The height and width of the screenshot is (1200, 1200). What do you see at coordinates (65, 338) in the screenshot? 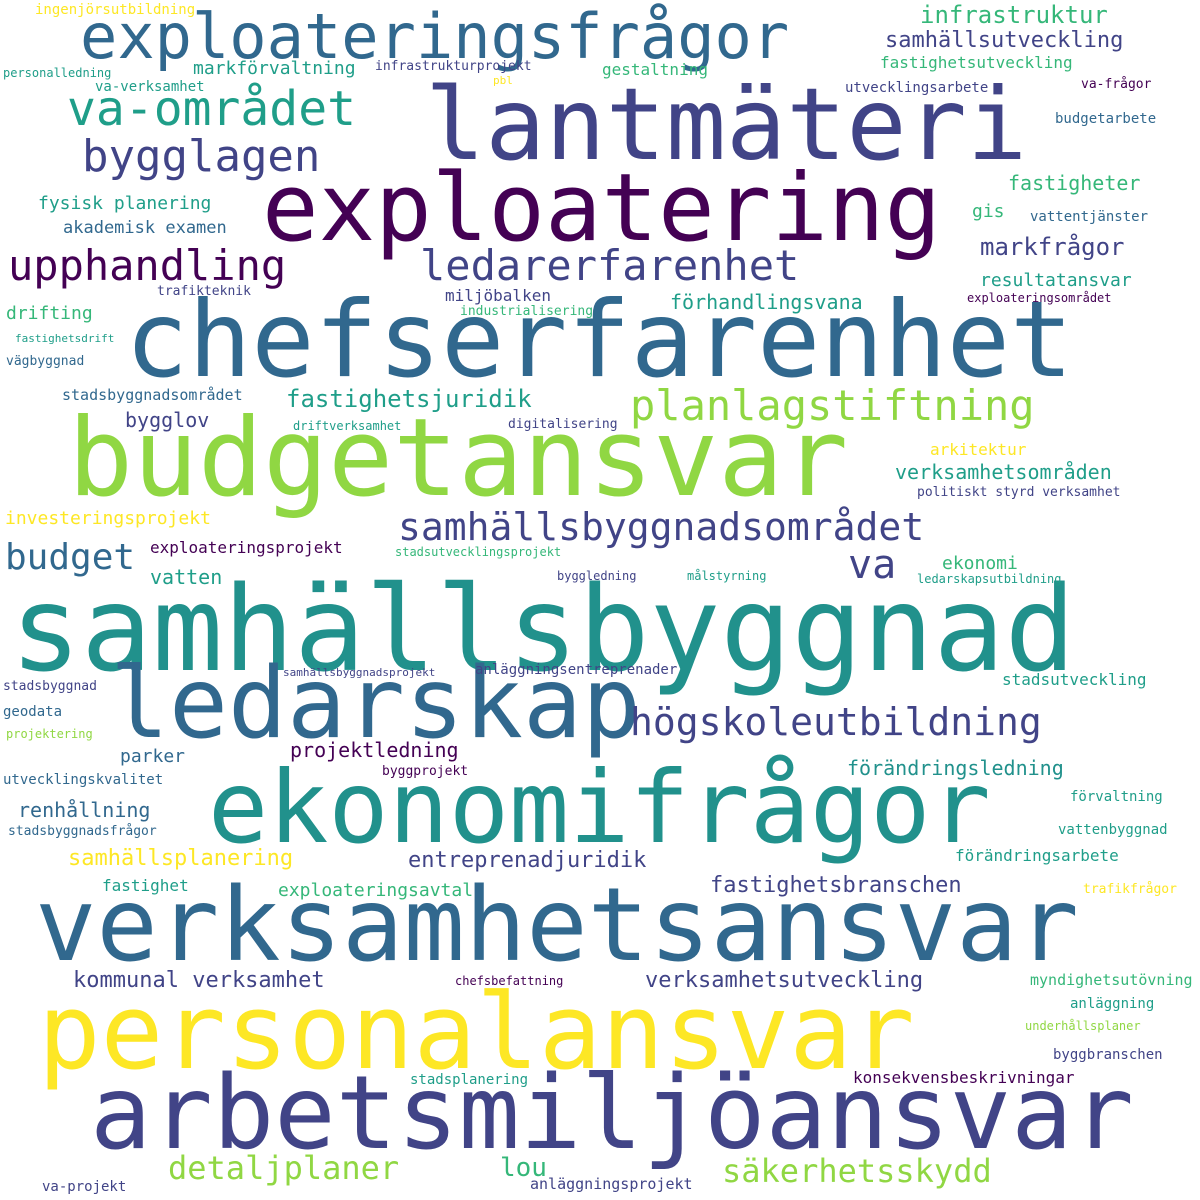
I see `cloud-word: fastighetsdrift` at bounding box center [65, 338].